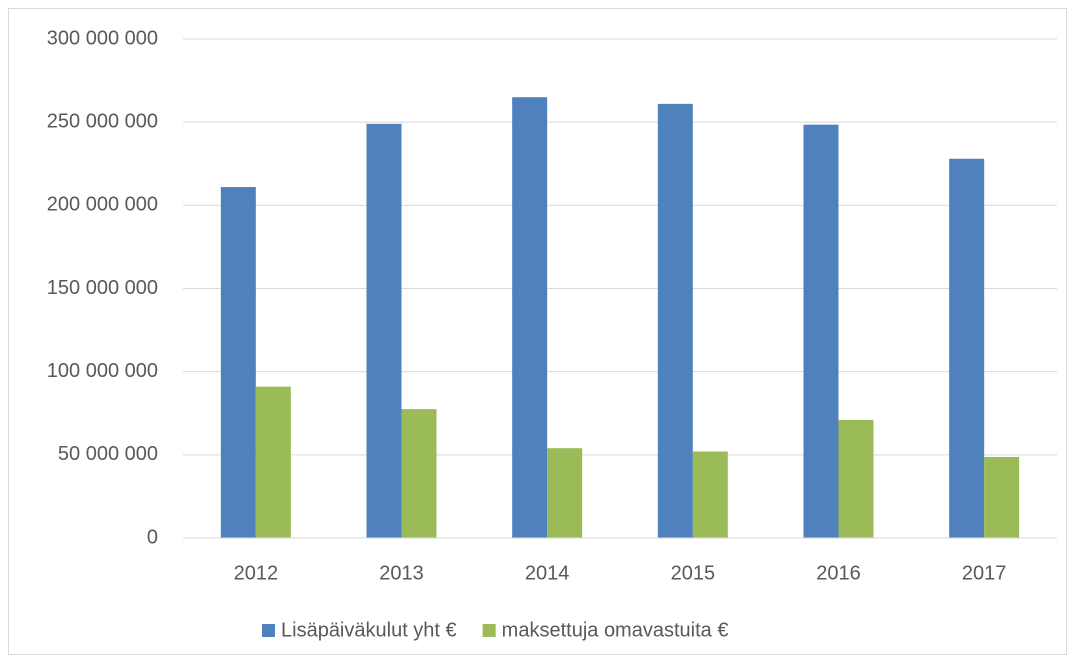  What do you see at coordinates (102, 205) in the screenshot?
I see `y-tick-label: 200 000 000` at bounding box center [102, 205].